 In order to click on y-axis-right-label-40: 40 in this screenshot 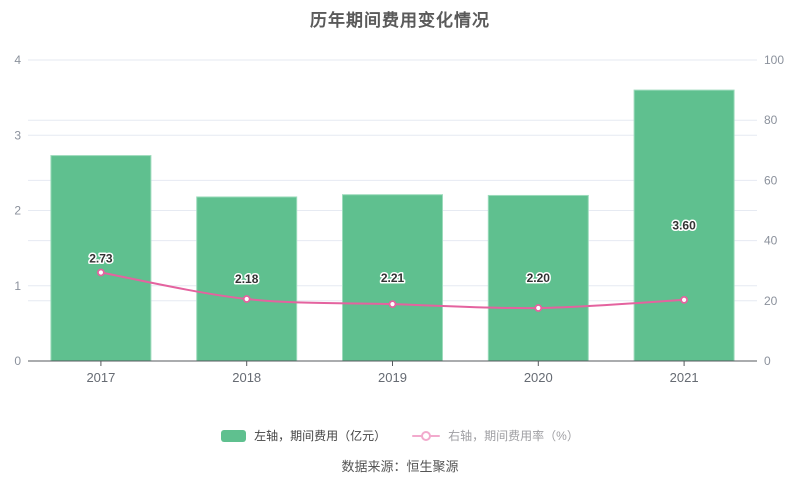, I will do `click(771, 241)`.